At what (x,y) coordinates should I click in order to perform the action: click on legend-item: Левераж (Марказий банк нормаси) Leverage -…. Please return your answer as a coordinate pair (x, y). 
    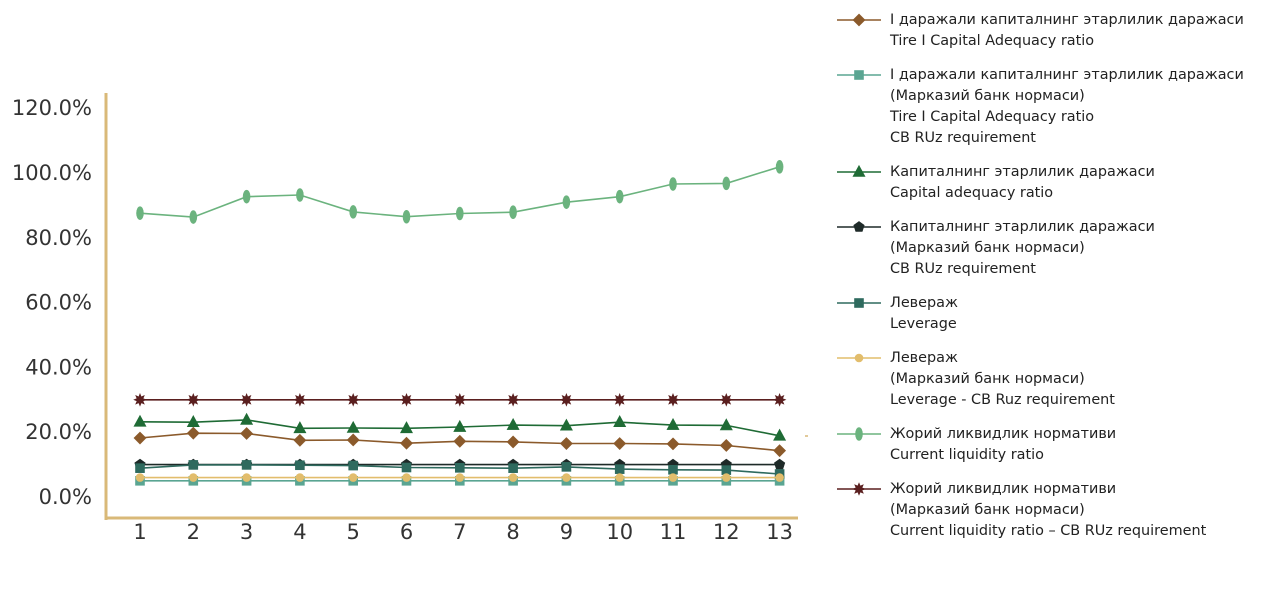
    Looking at the image, I should click on (1057, 379).